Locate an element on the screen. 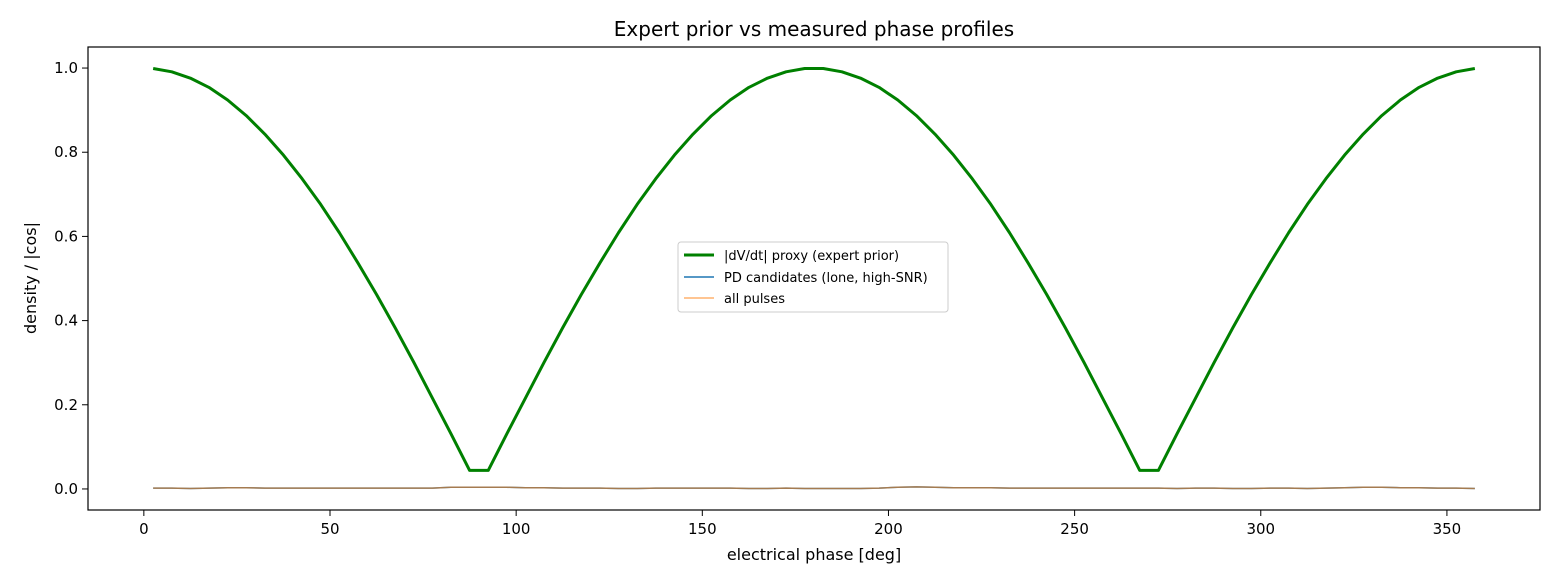  y-tick-label: 0.8 is located at coordinates (66, 152).